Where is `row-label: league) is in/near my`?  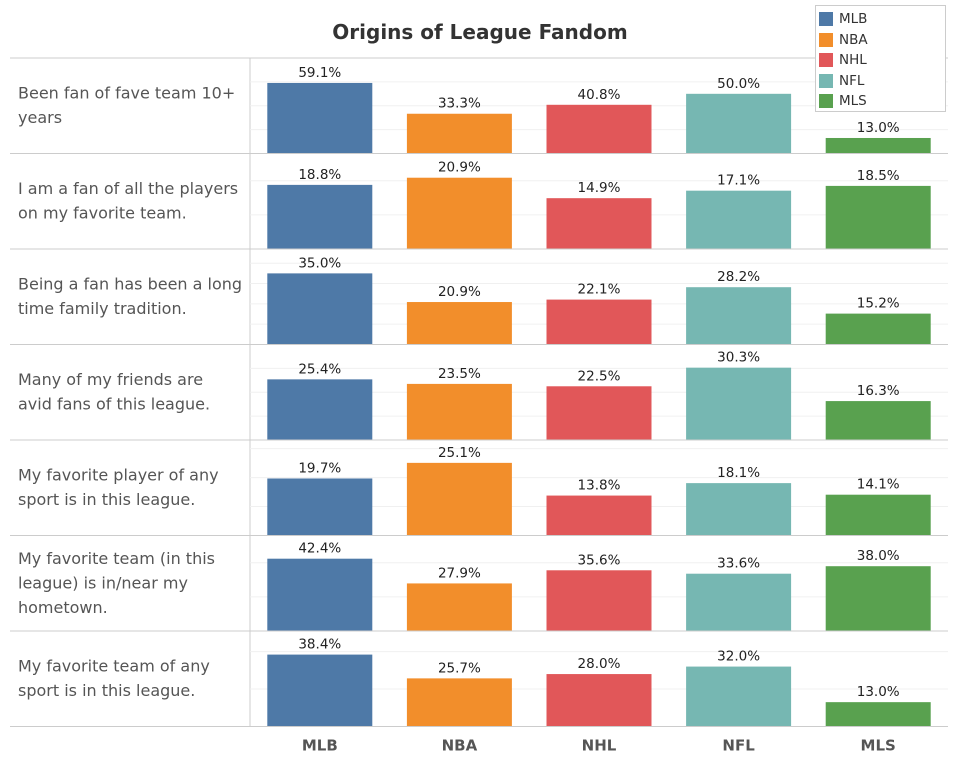 row-label: league) is in/near my is located at coordinates (103, 582).